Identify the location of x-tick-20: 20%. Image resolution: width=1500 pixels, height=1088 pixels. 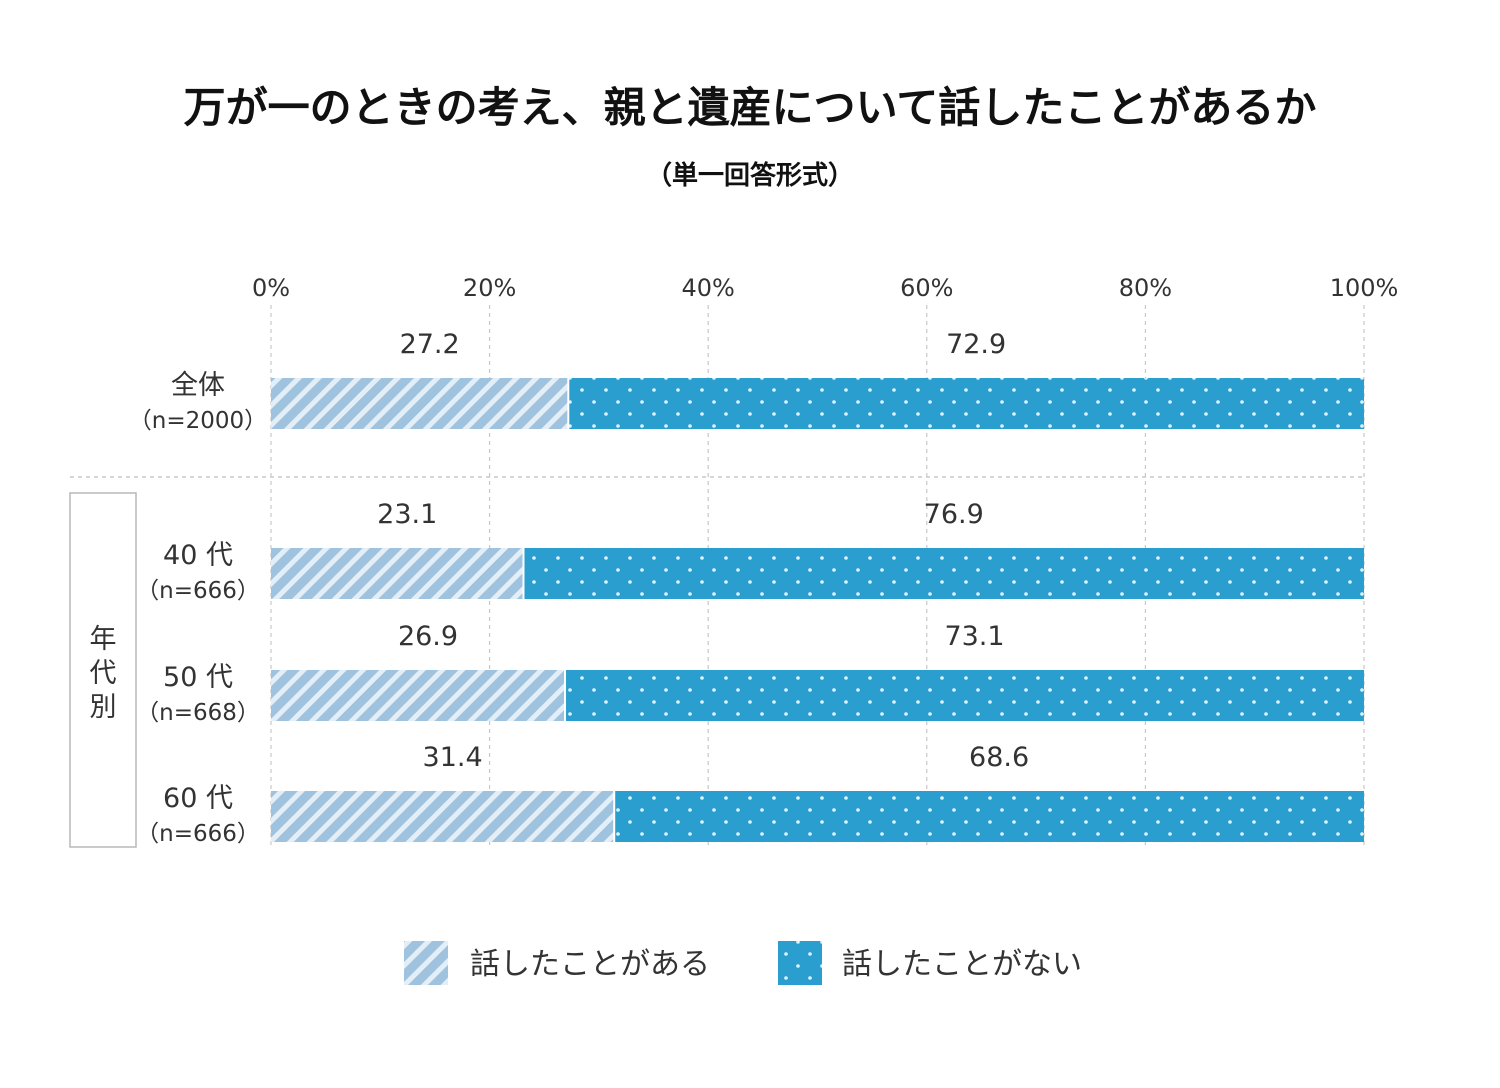
(489, 288).